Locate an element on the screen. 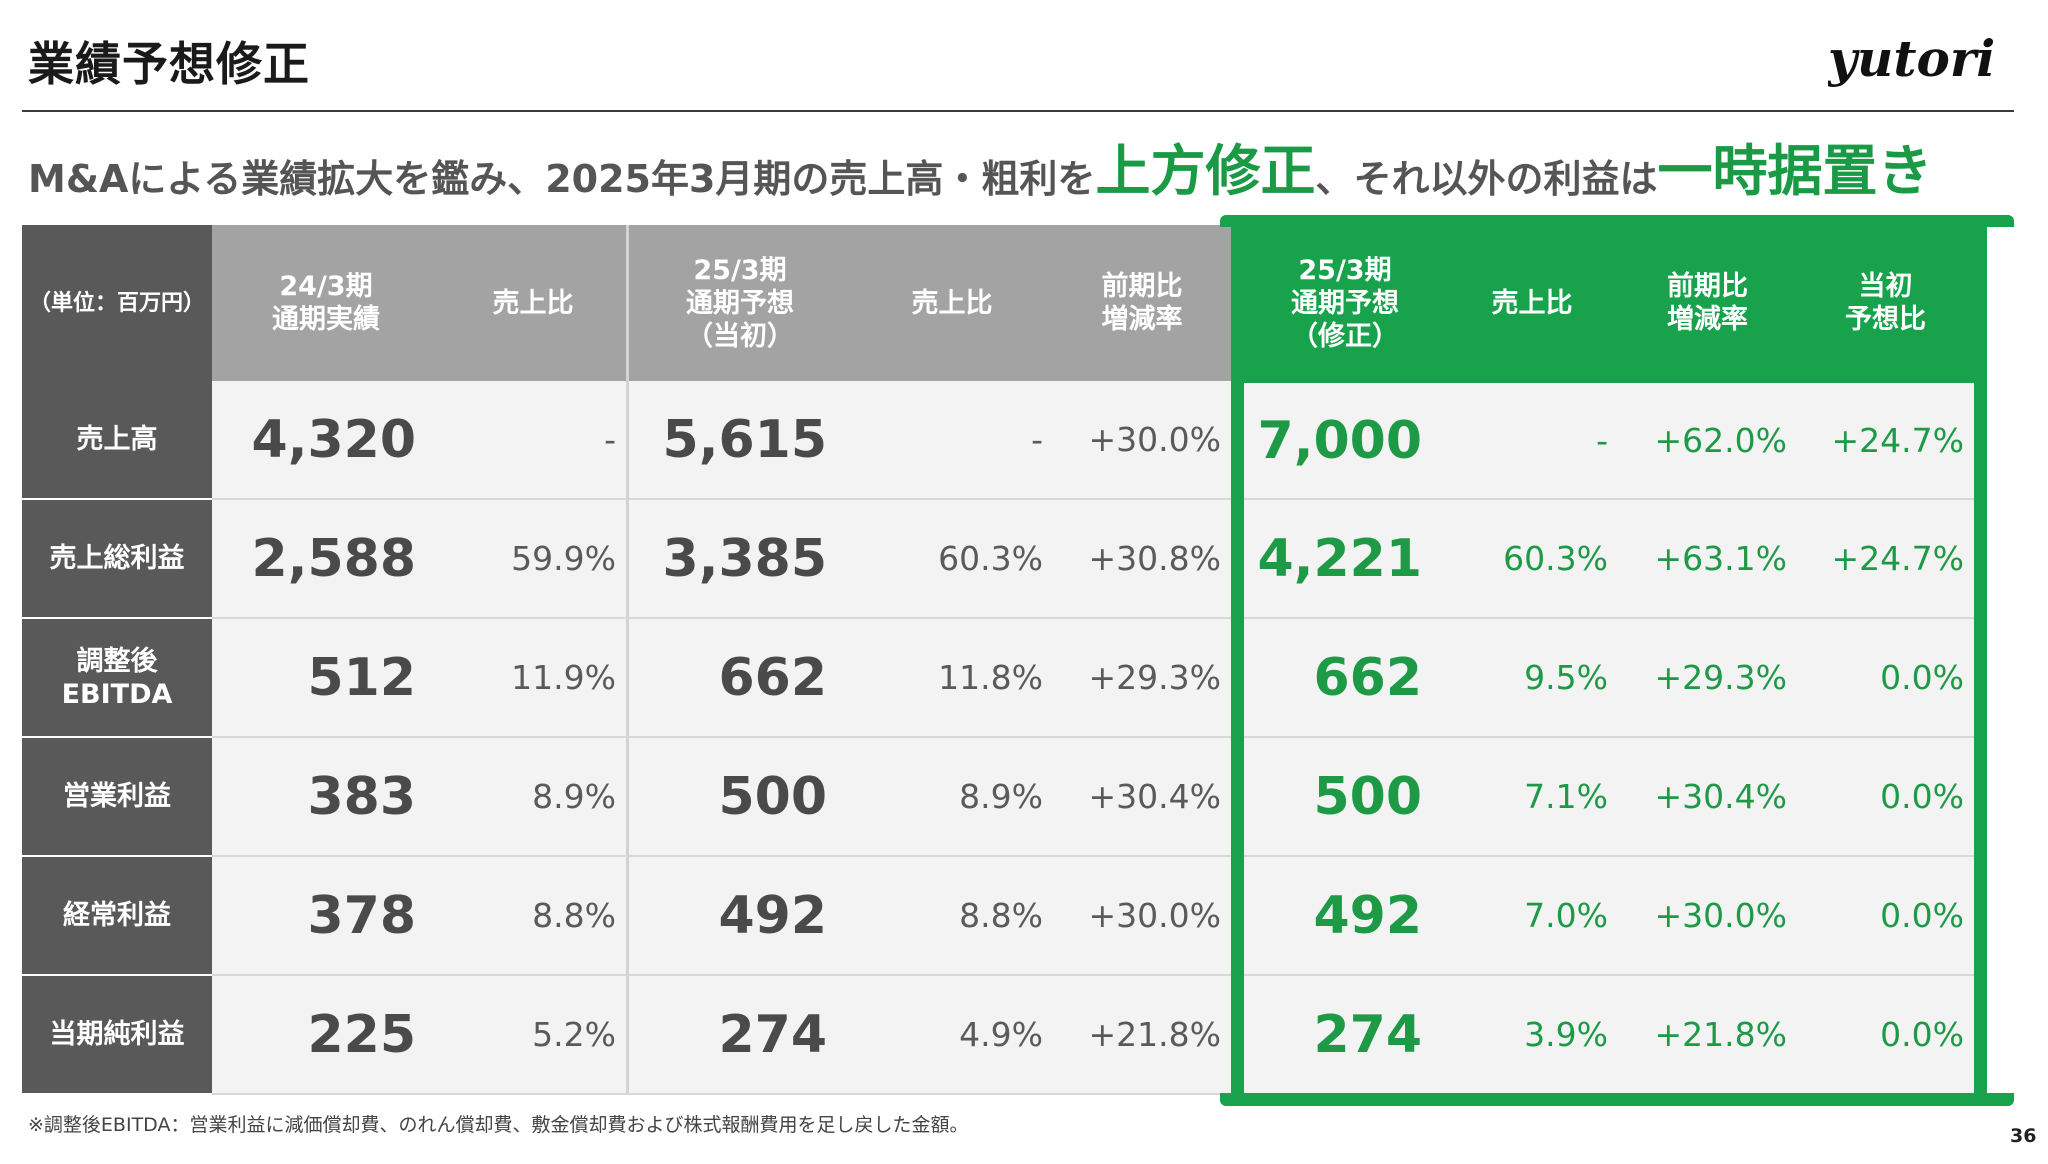 This screenshot has width=2048, height=1164. fy25-revised-yoy: +21.8% is located at coordinates (1707, 1035).